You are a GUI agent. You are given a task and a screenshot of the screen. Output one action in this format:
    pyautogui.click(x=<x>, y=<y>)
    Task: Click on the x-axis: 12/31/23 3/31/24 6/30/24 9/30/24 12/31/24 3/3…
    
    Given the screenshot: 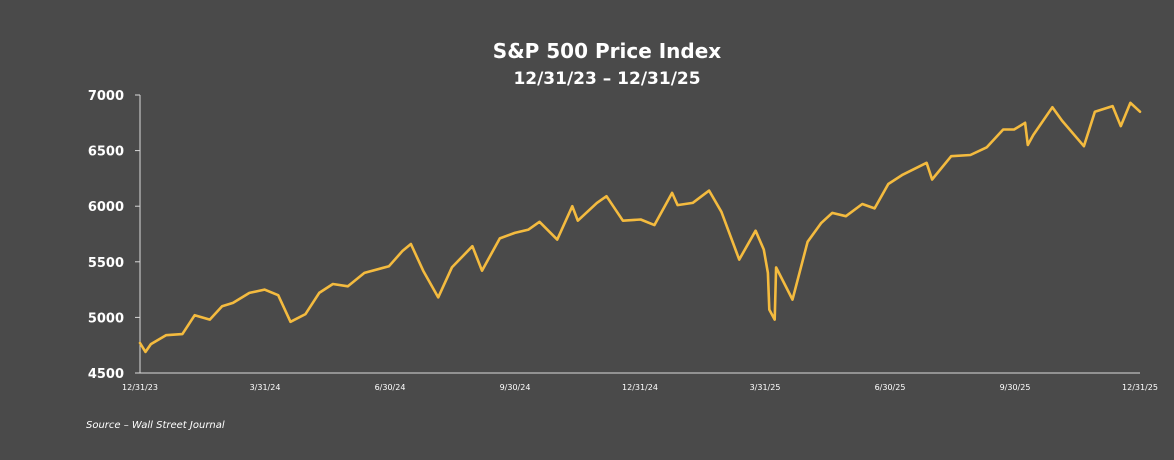 What is the action you would take?
    pyautogui.click(x=640, y=382)
    